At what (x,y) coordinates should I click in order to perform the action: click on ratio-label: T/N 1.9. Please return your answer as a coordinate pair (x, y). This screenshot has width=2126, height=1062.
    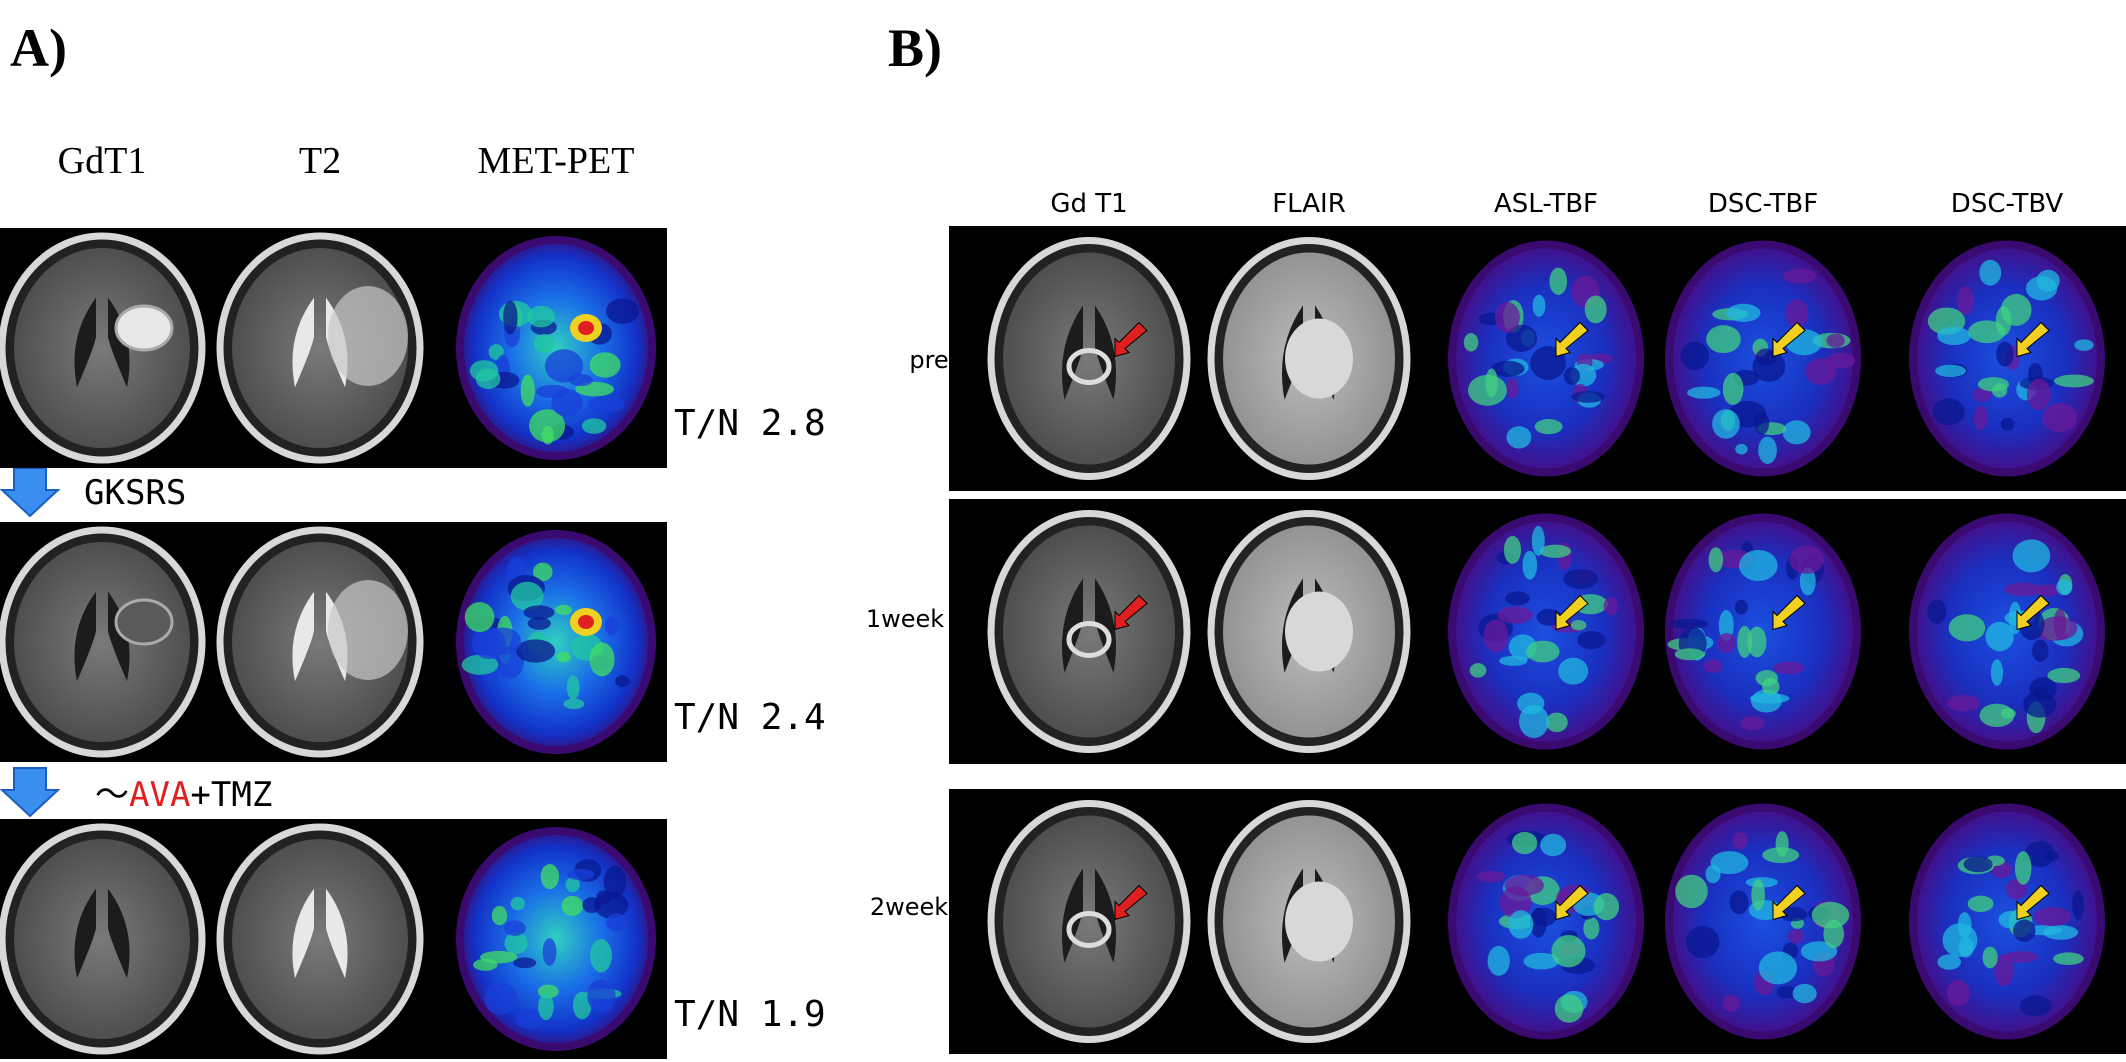
    Looking at the image, I should click on (750, 1014).